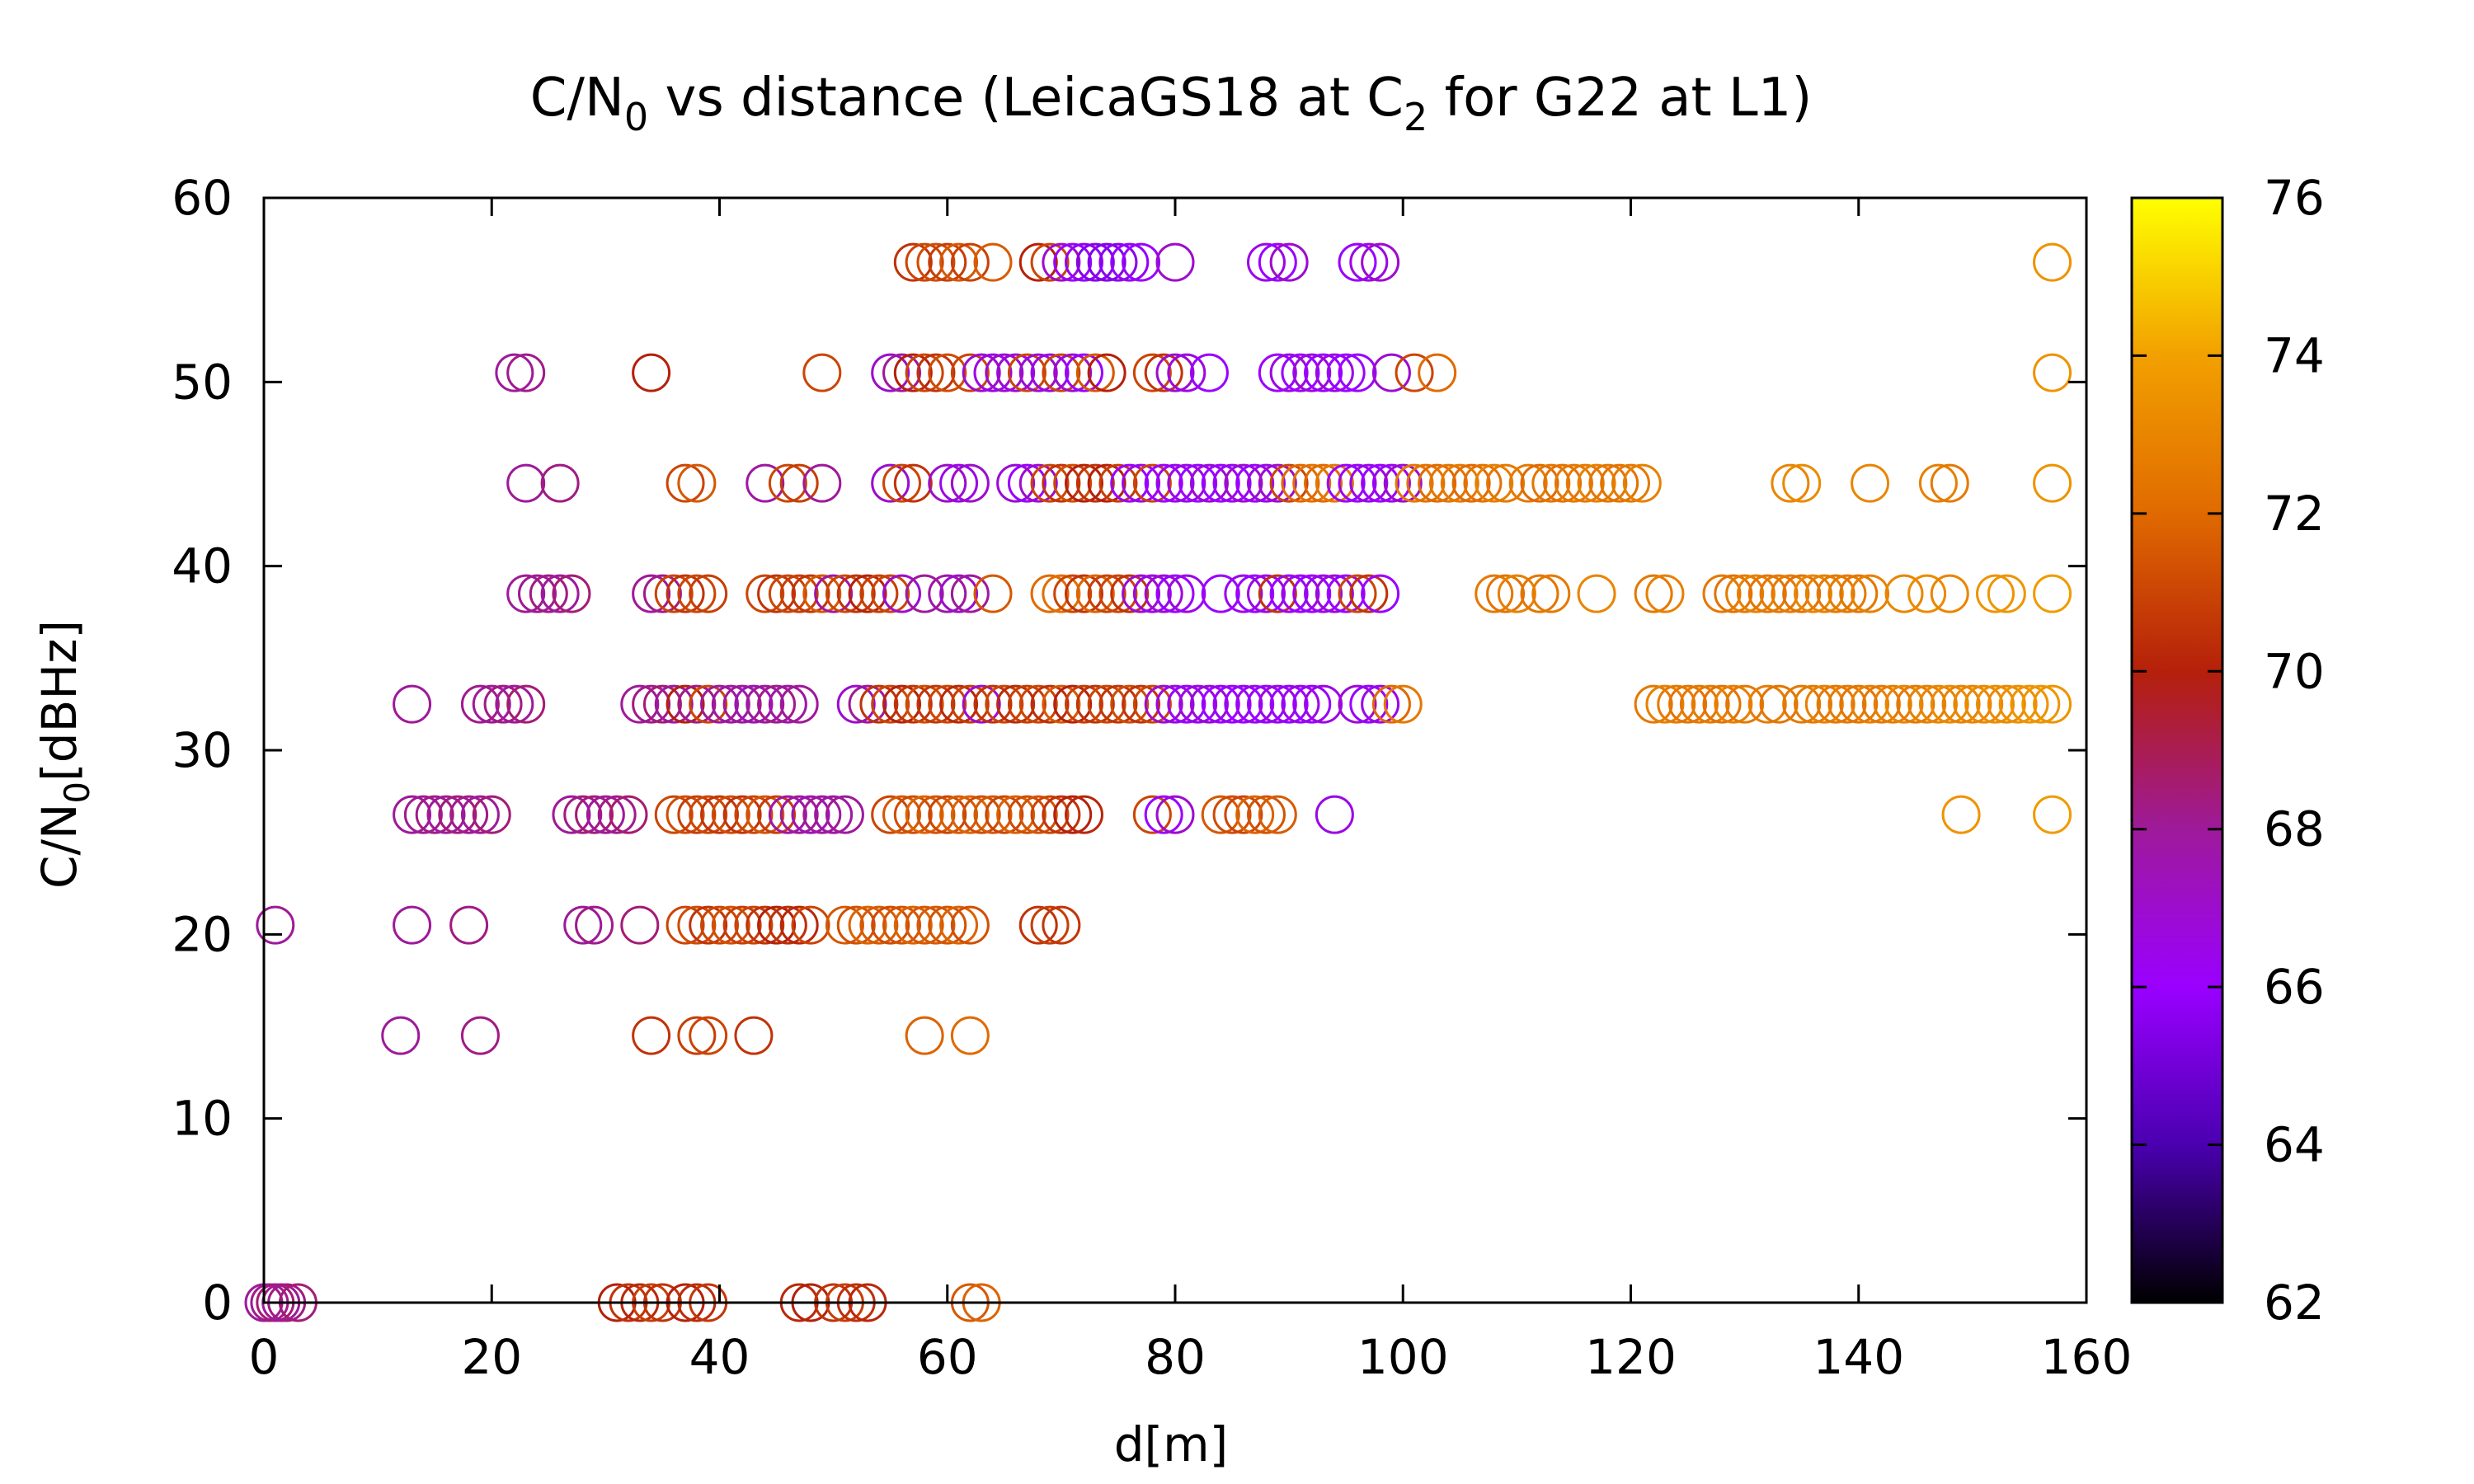  What do you see at coordinates (202, 198) in the screenshot?
I see `y-tick-label: 60` at bounding box center [202, 198].